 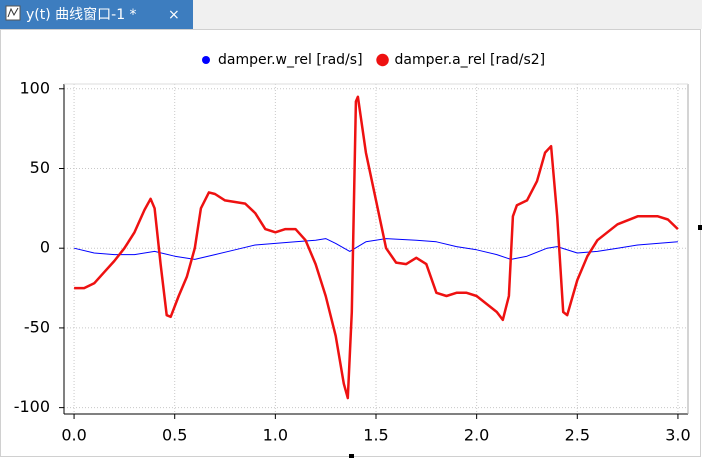 I want to click on y-tick-label: -50, so click(x=37, y=326).